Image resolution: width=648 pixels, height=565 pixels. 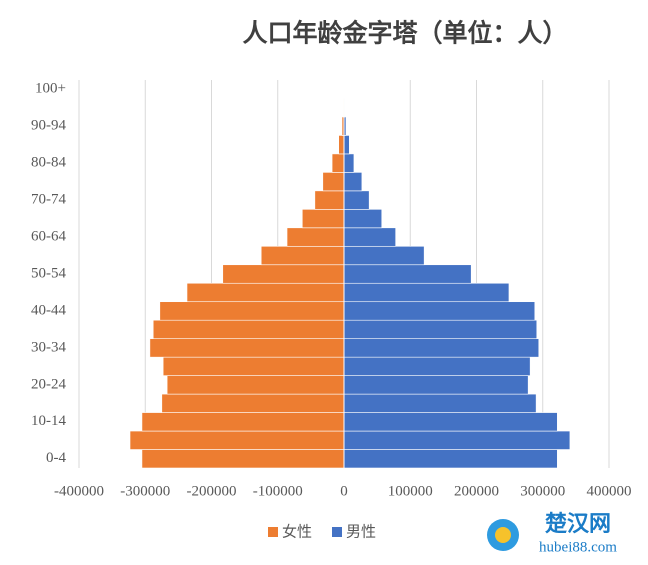 I want to click on x-tick-label: 400000, so click(x=609, y=491).